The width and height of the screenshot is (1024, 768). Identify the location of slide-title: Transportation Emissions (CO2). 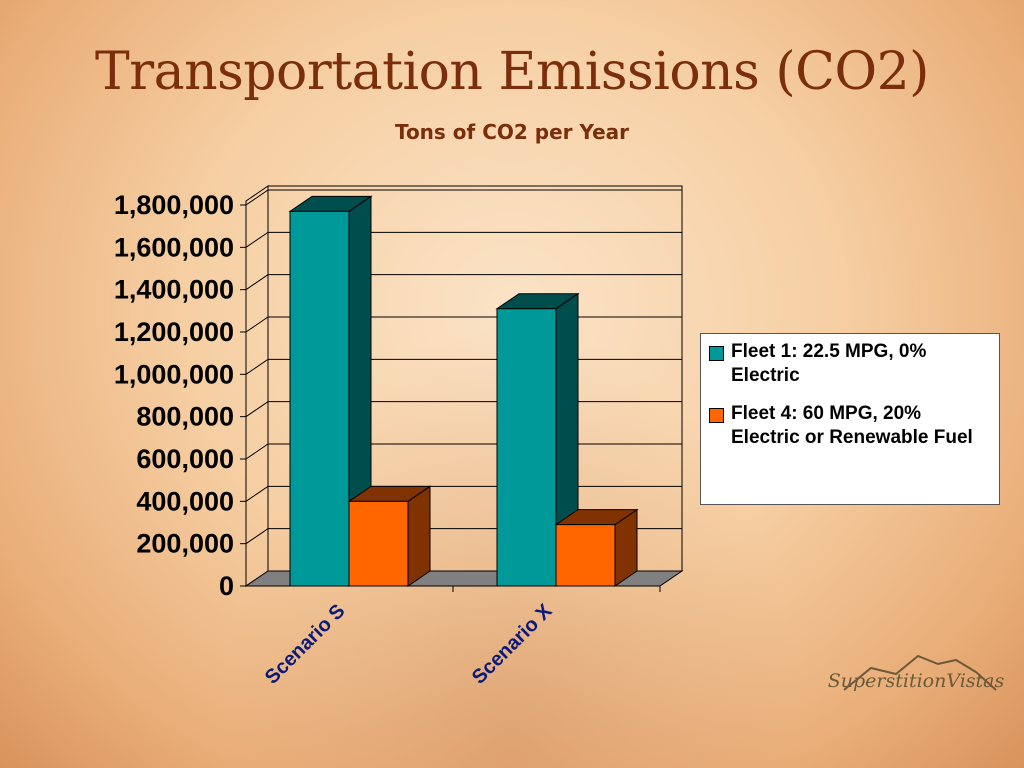
(512, 72).